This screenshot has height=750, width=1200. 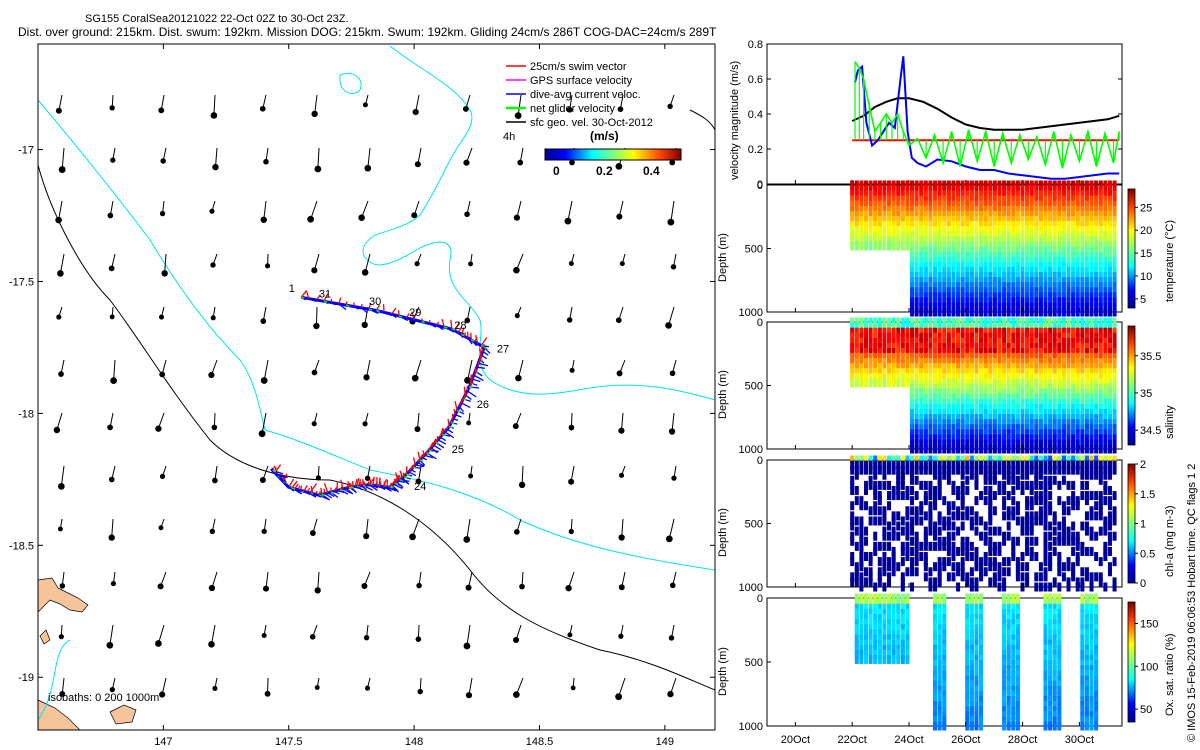 I want to click on depth-ytick-label: 500, so click(x=754, y=525).